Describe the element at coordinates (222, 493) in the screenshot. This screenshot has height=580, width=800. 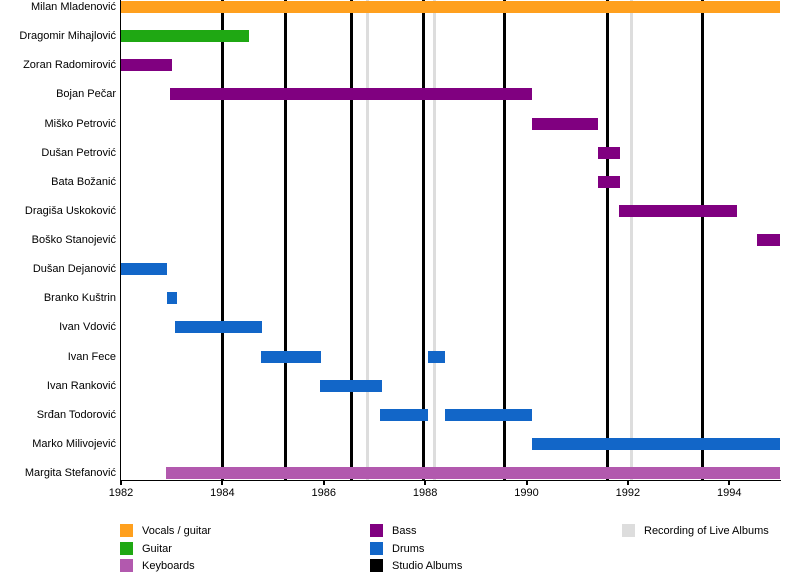
I see `x-tick-label: 1984` at that location.